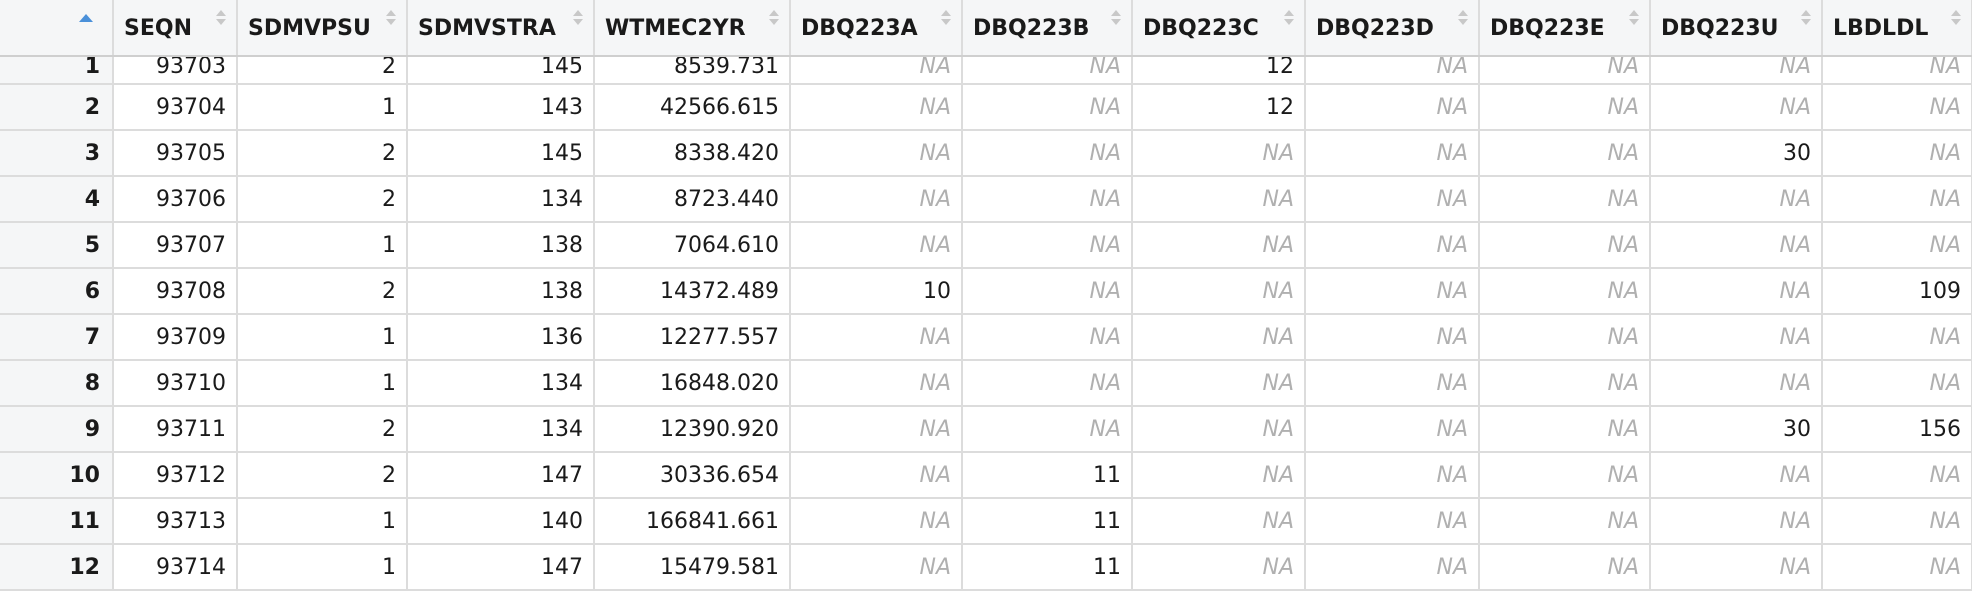 The width and height of the screenshot is (1972, 596). Describe the element at coordinates (692, 28) in the screenshot. I see `column-header-wtmec2yr: WTMEC2YR` at that location.